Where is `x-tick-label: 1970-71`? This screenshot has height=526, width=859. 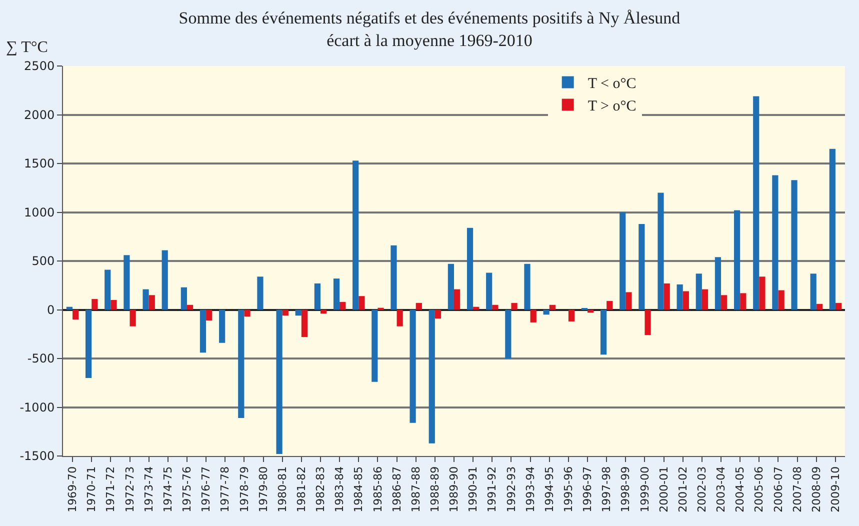
x-tick-label: 1970-71 is located at coordinates (91, 489).